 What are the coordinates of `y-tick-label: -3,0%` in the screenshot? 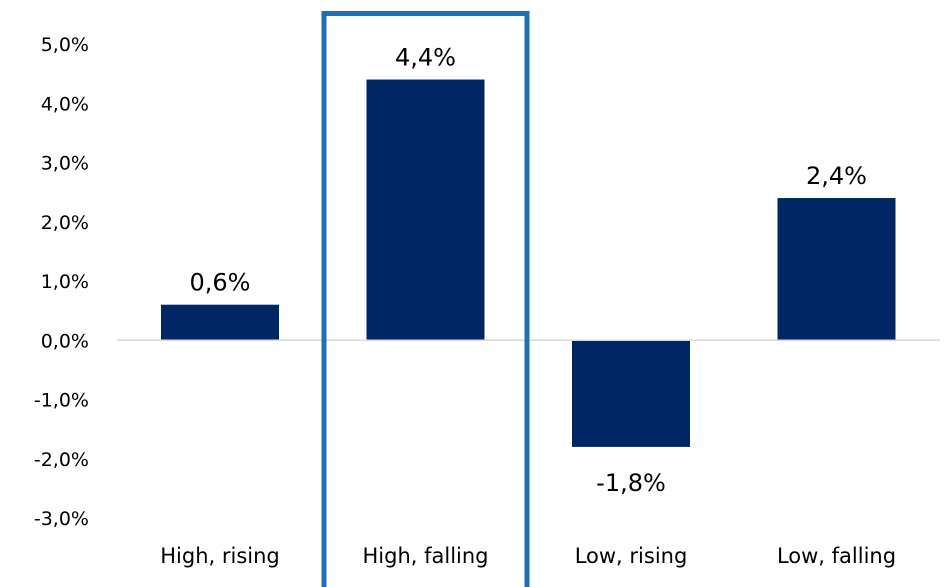 It's located at (61, 519).